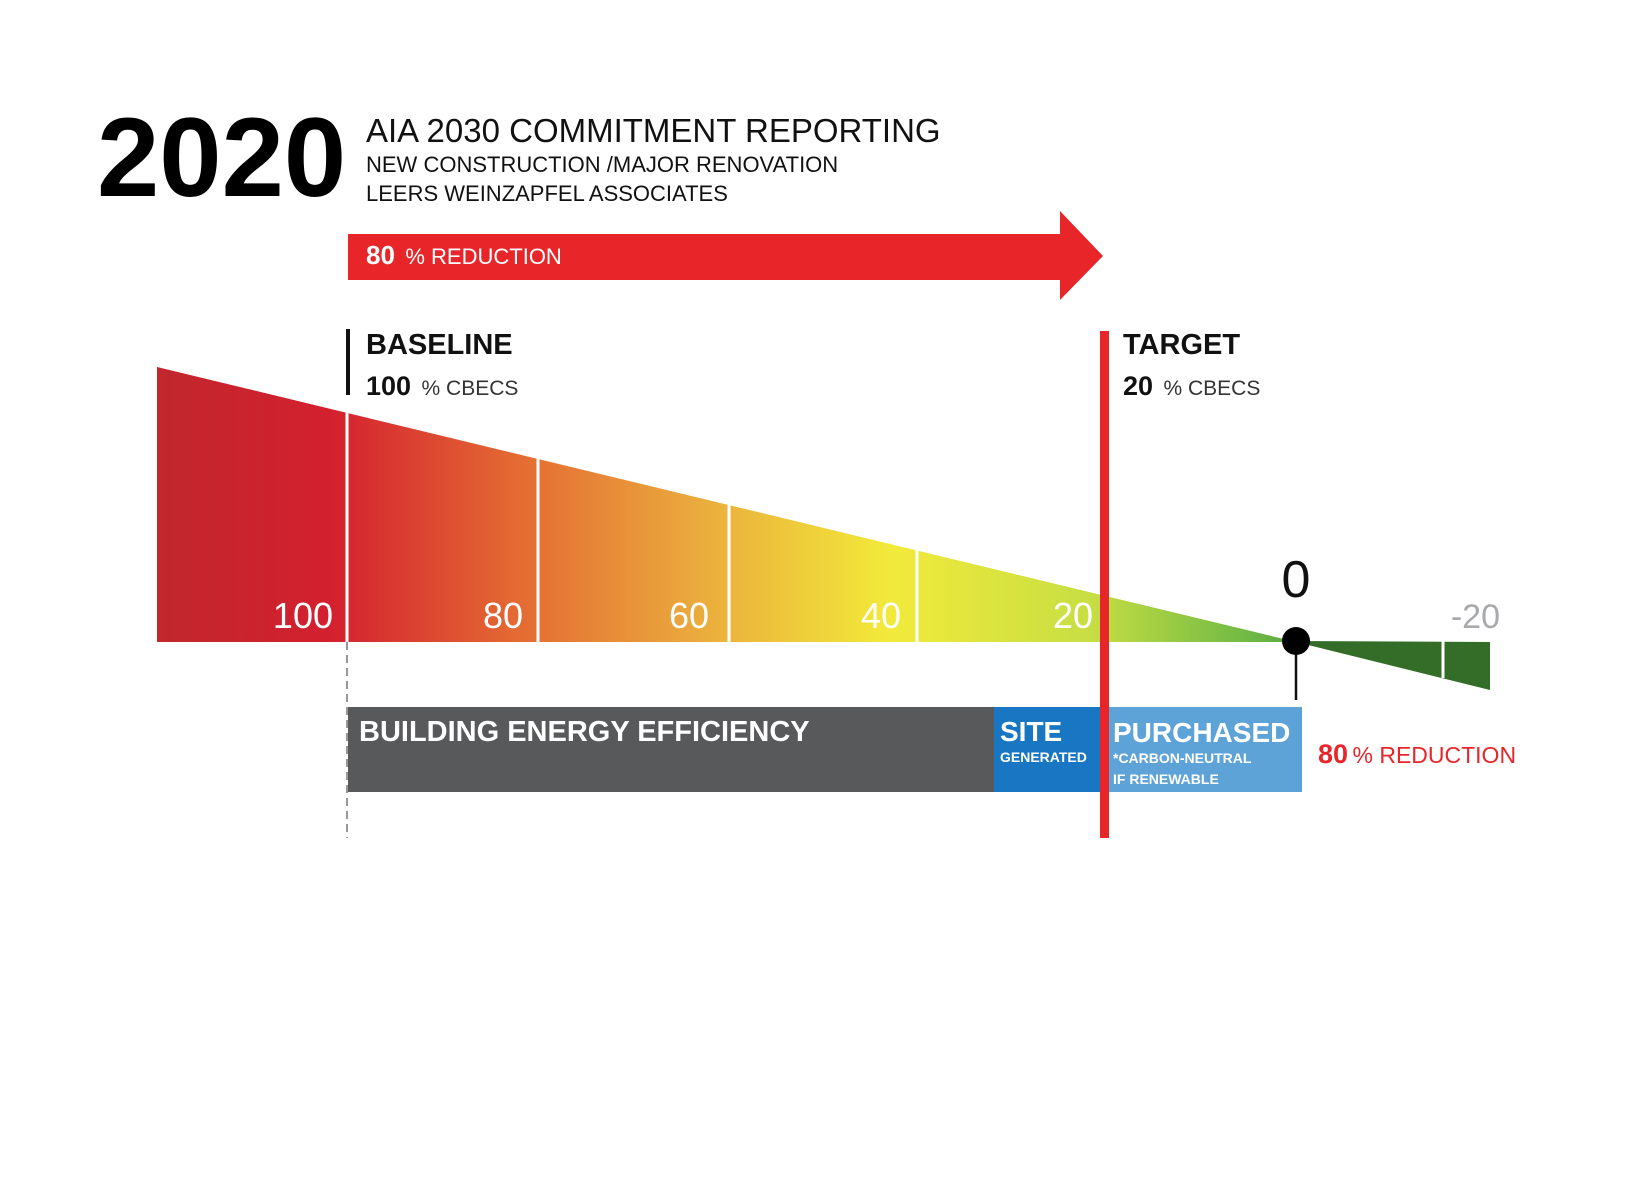  Describe the element at coordinates (881, 615) in the screenshot. I see `tick-label-40: 40` at that location.